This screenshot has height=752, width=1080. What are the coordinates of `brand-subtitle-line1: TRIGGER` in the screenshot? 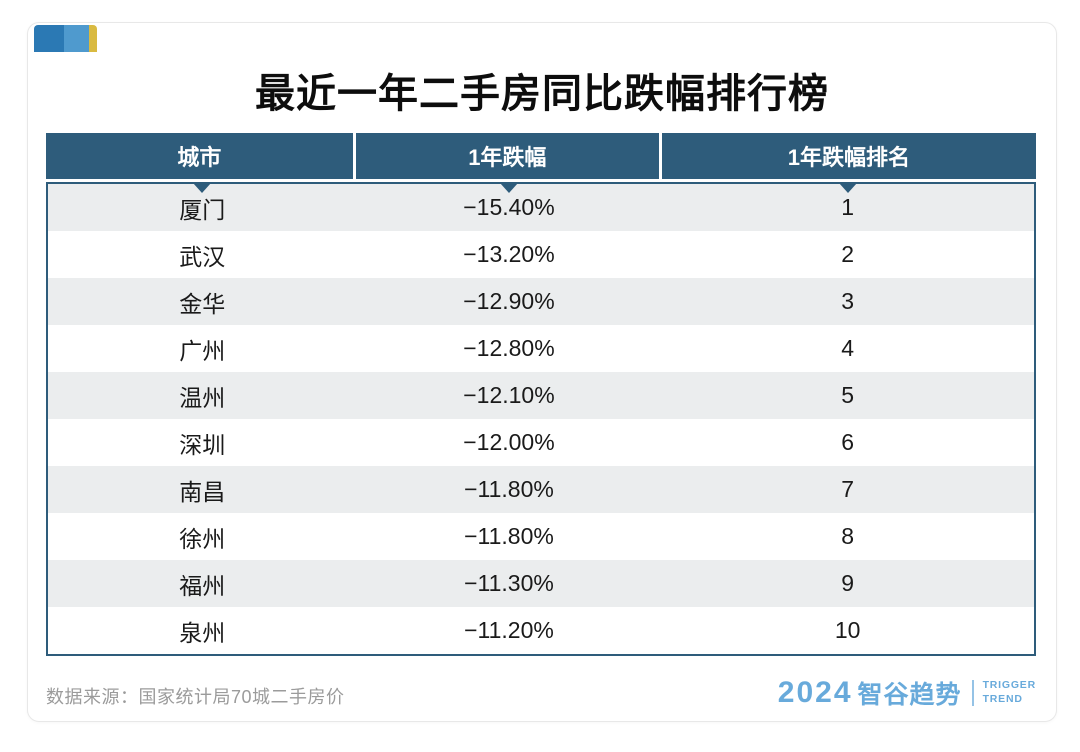 It's located at (1009, 685).